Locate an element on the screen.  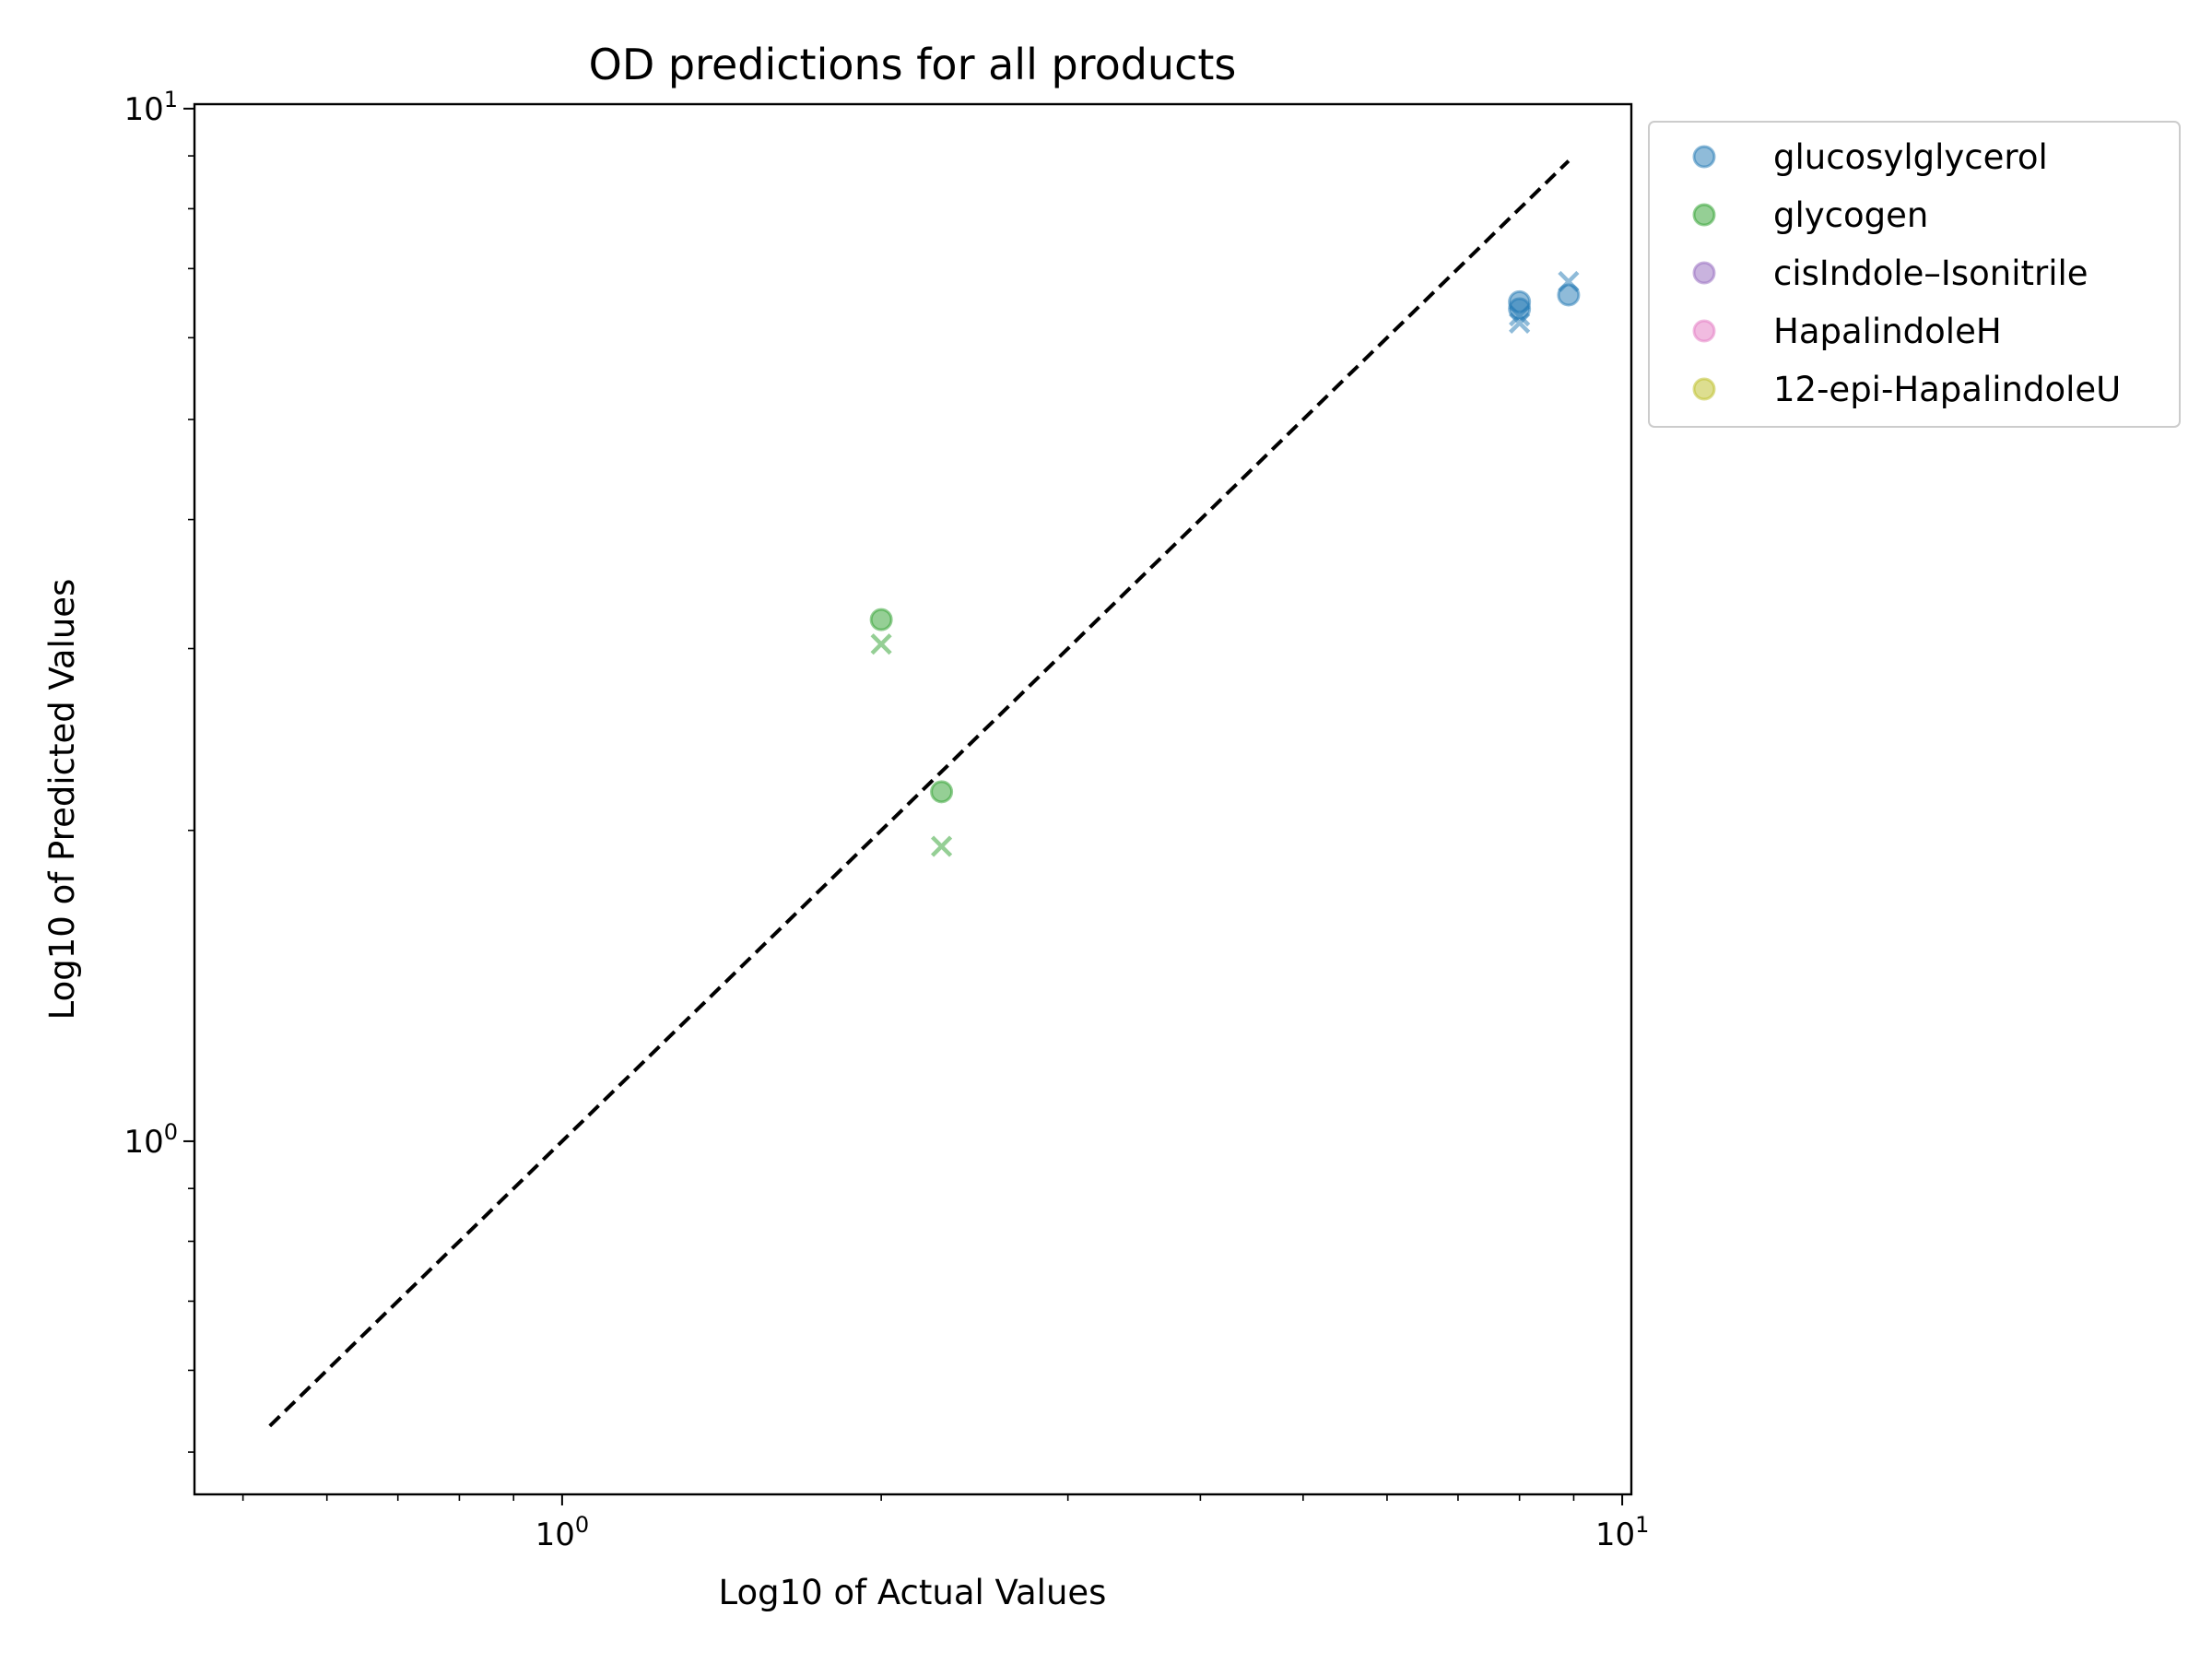
legend-box is located at coordinates (1914, 274).